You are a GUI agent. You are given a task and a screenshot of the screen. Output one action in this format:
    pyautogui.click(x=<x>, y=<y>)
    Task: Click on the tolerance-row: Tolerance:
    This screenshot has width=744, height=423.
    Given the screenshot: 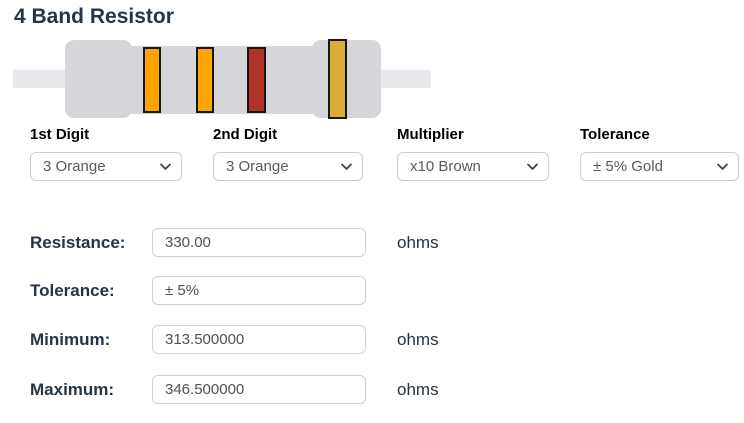 What is the action you would take?
    pyautogui.click(x=372, y=290)
    